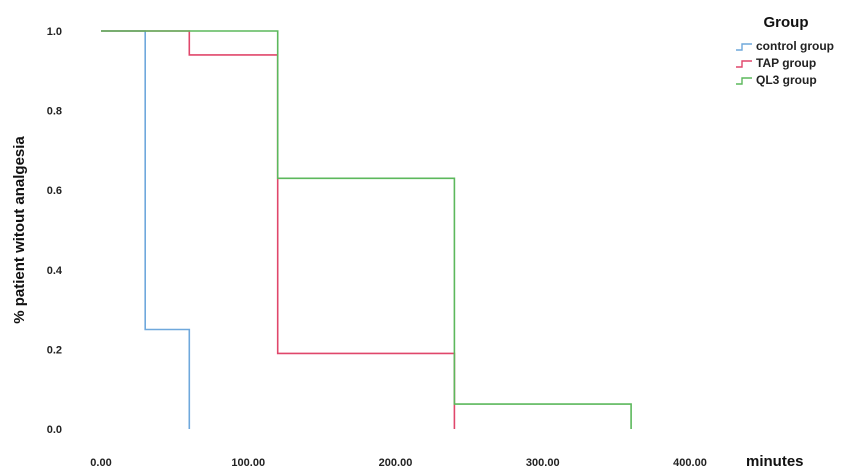 The image size is (843, 471). Describe the element at coordinates (543, 463) in the screenshot. I see `x-tick-label: 300.00` at that location.